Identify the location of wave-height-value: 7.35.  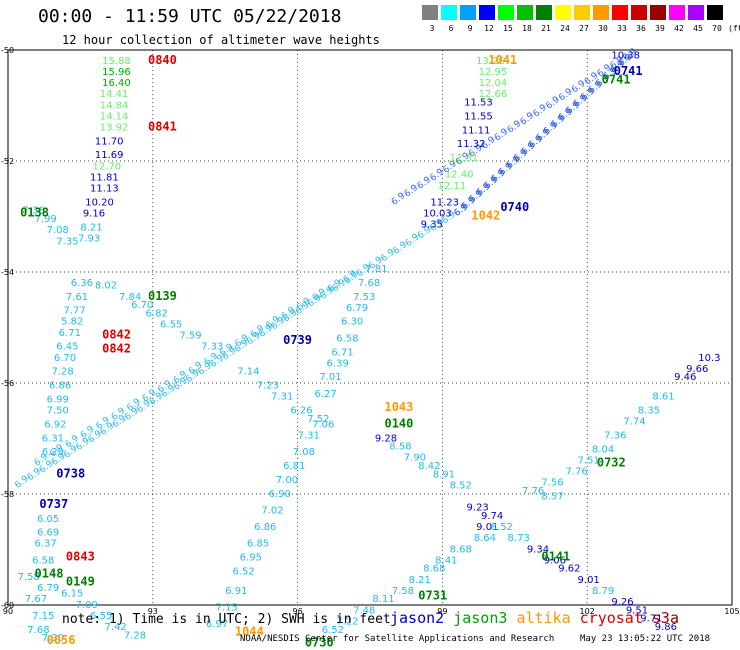
(67, 241).